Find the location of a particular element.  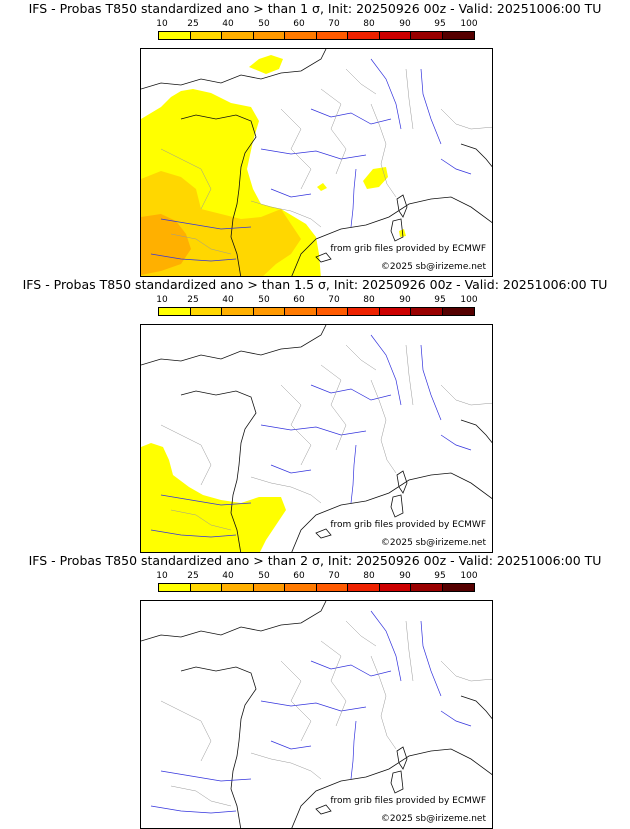

probability-areas is located at coordinates (273, 165).